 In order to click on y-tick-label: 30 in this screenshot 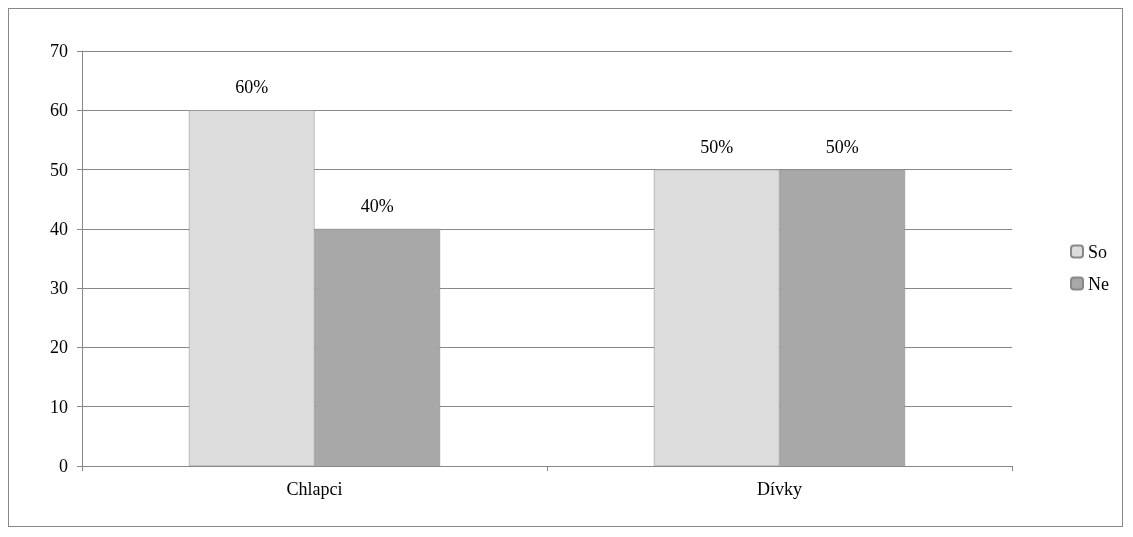, I will do `click(59, 288)`.